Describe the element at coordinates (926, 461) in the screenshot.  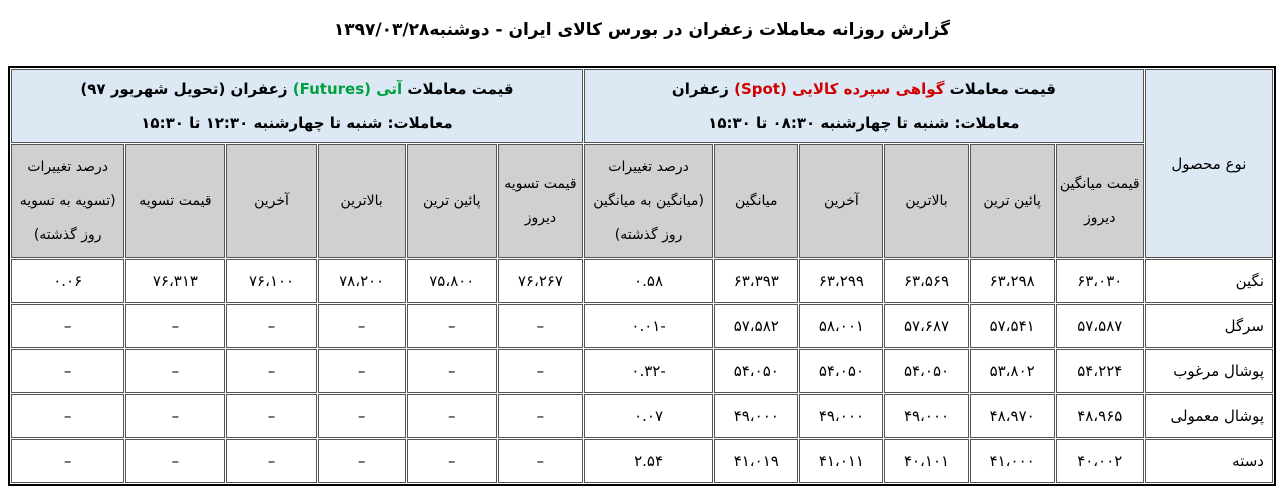
I see `spot-value-cell: ۴۰،۱۰۱` at that location.